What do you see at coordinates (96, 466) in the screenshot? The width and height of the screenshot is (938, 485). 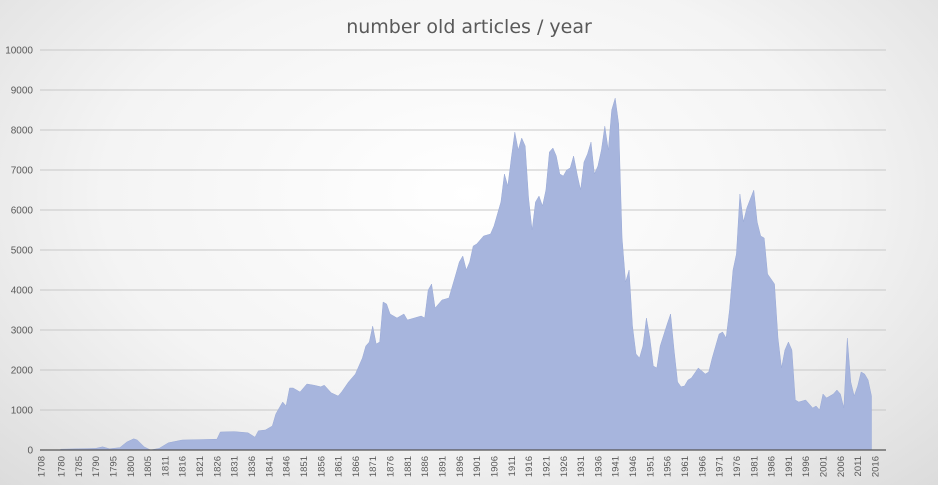 I see `x-tick-label: 1790` at bounding box center [96, 466].